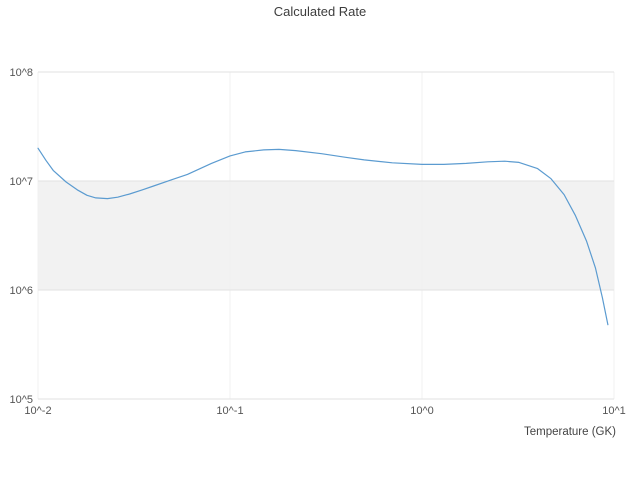  What do you see at coordinates (37, 411) in the screenshot?
I see `x-tick-label: 10^-2` at bounding box center [37, 411].